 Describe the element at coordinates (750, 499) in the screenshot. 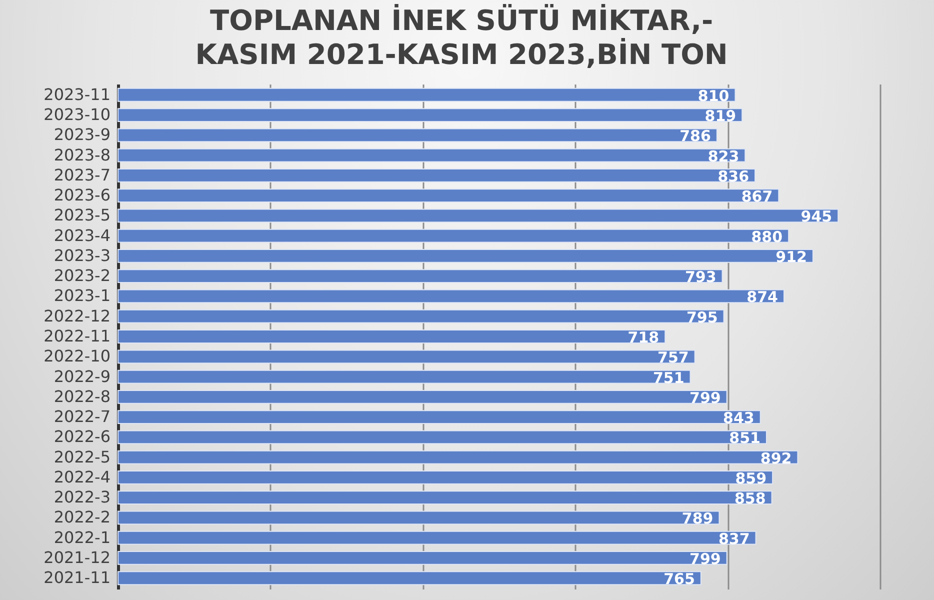

I see `data-label: 858` at that location.